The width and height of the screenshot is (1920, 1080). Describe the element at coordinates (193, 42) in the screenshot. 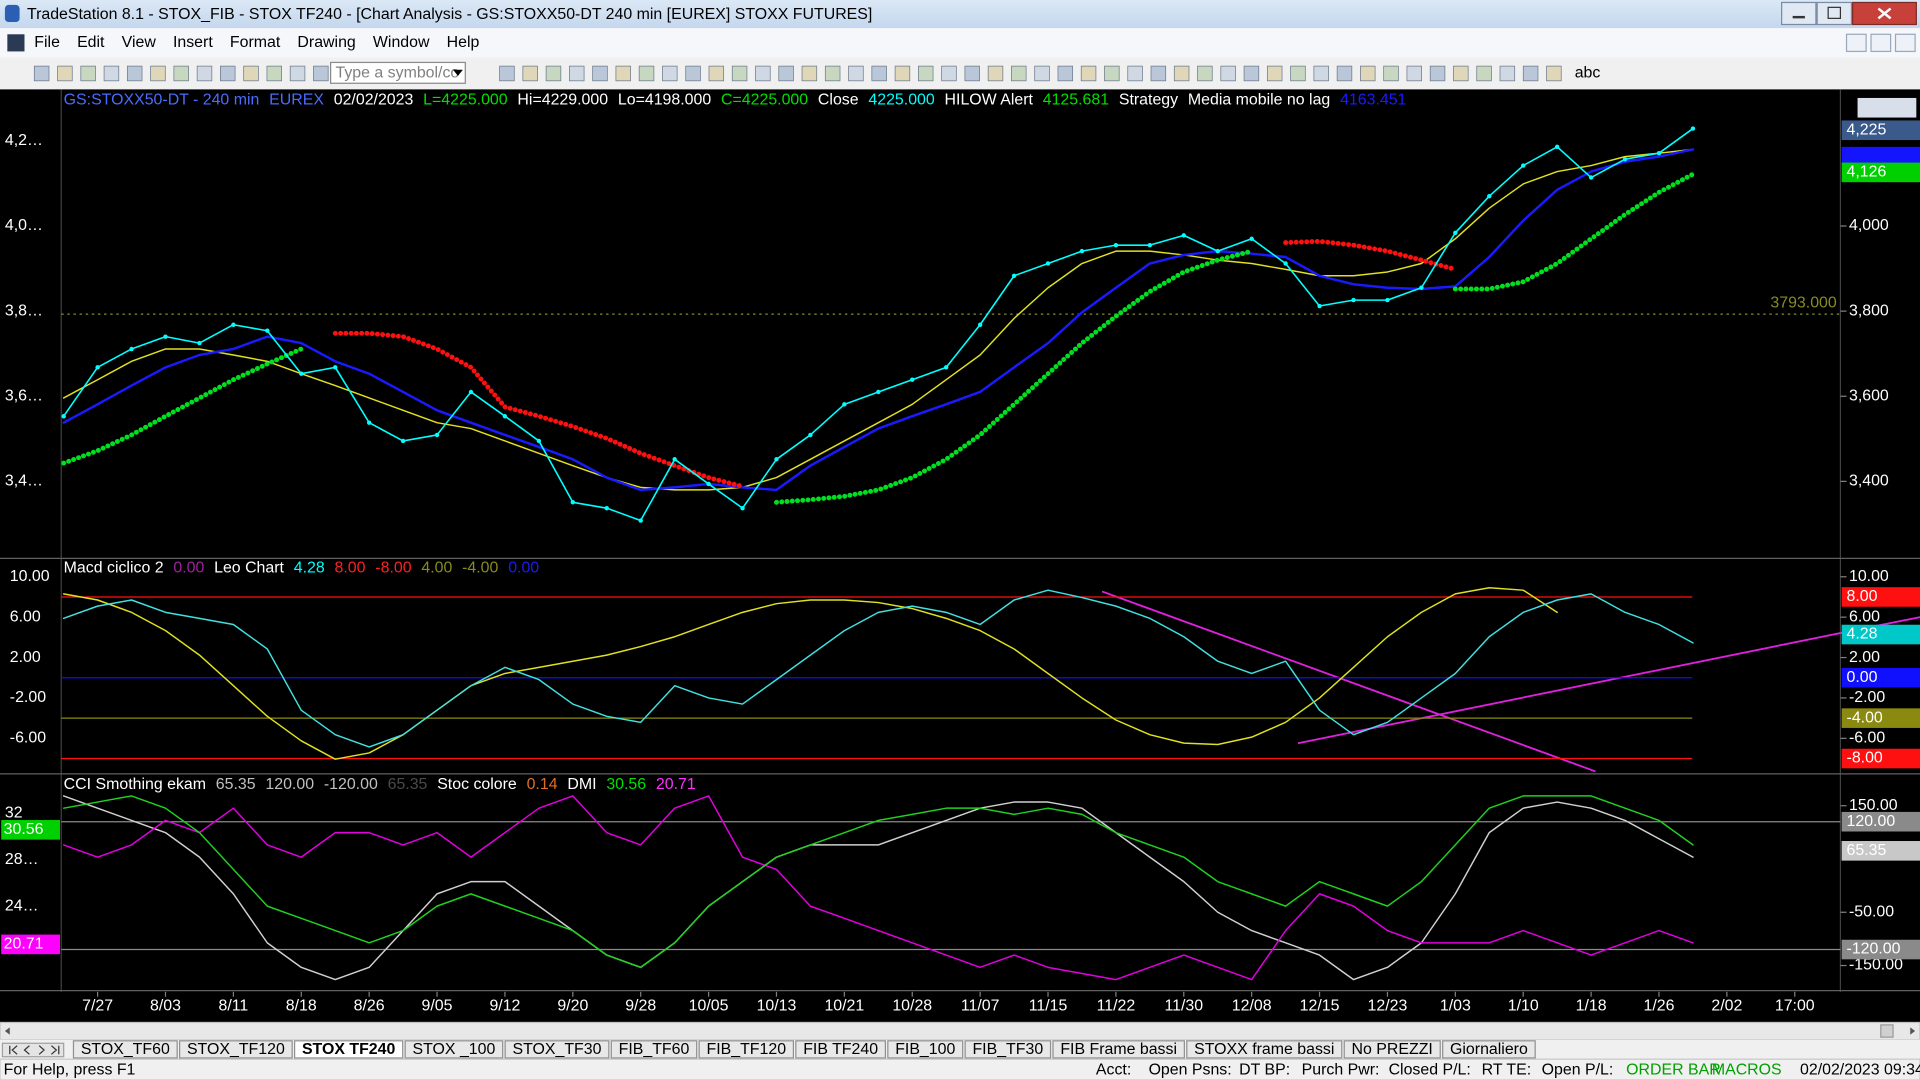

I see `menu-item: Insert` at that location.